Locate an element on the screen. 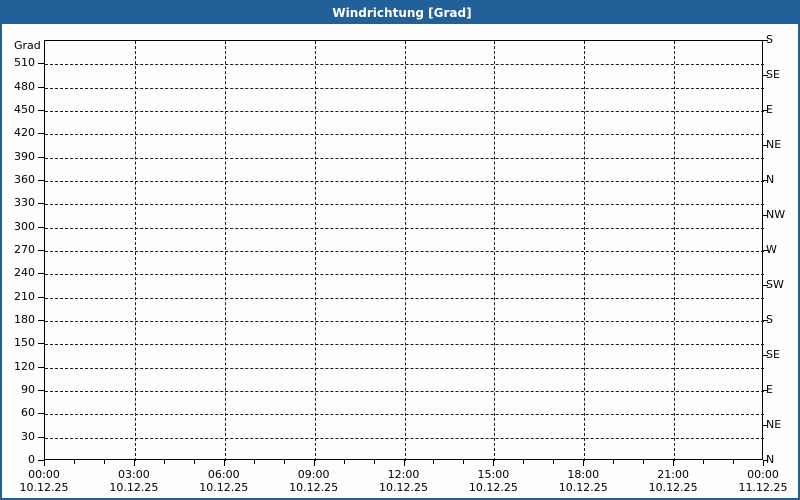 This screenshot has height=500, width=800. x-axis-label-time: 12:00 is located at coordinates (403, 474).